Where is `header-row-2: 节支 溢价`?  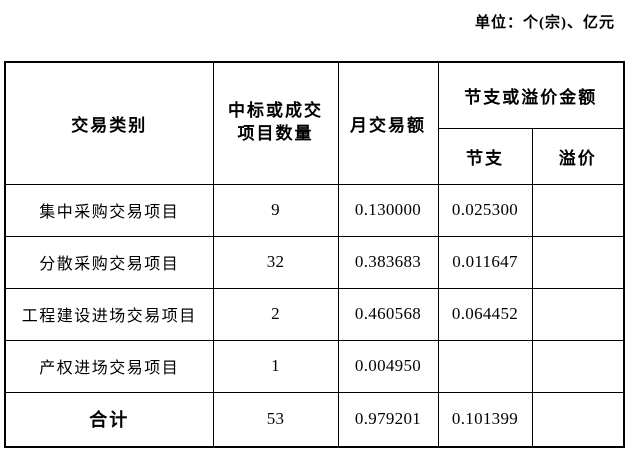 header-row-2: 节支 溢价 is located at coordinates (315, 156).